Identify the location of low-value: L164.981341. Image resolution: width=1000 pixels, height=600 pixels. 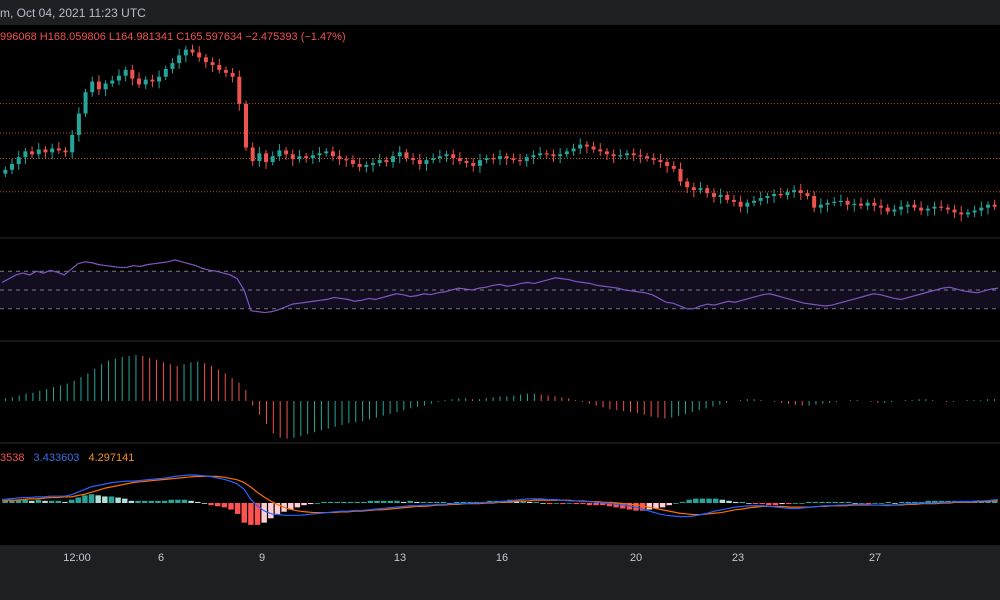
(141, 37).